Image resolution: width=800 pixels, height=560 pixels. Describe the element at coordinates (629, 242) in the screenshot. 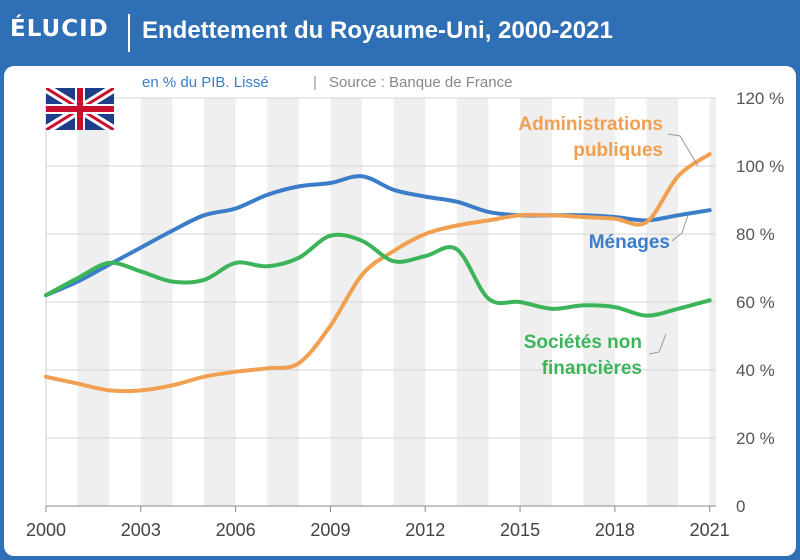

I see `series-label: Ménages` at that location.